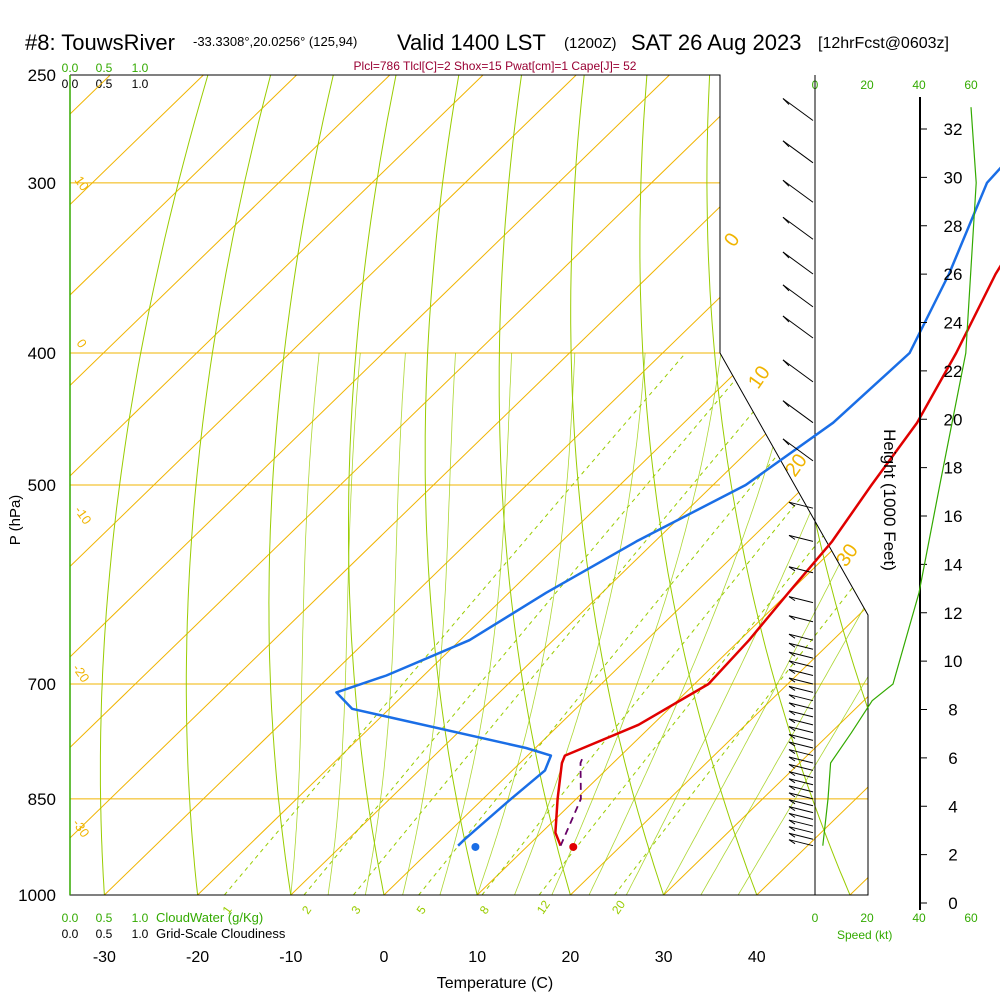 This screenshot has height=1000, width=1000. Describe the element at coordinates (355, 910) in the screenshot. I see `mixing-ratio-label: 3` at that location.